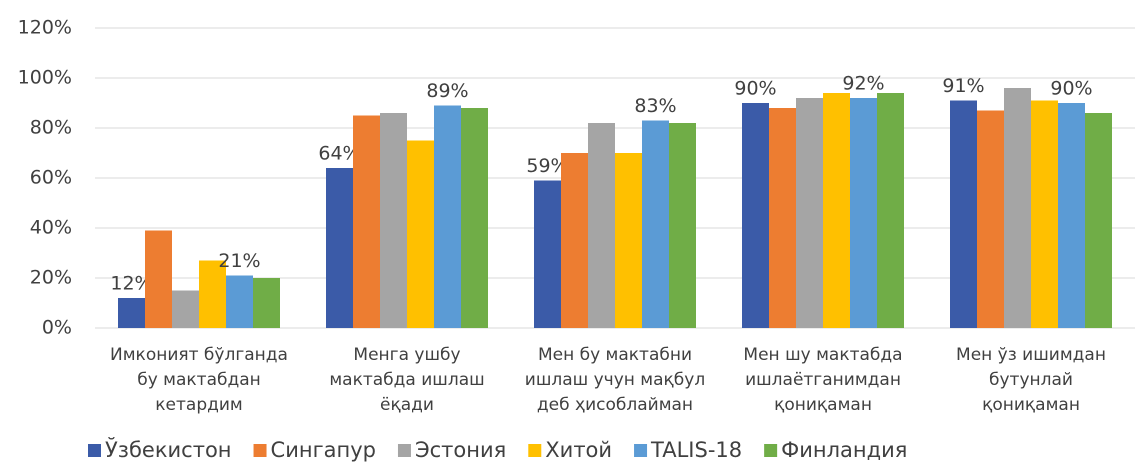  What do you see at coordinates (615, 355) in the screenshot?
I see `x-tick-label: Мен бу мактабни` at bounding box center [615, 355].